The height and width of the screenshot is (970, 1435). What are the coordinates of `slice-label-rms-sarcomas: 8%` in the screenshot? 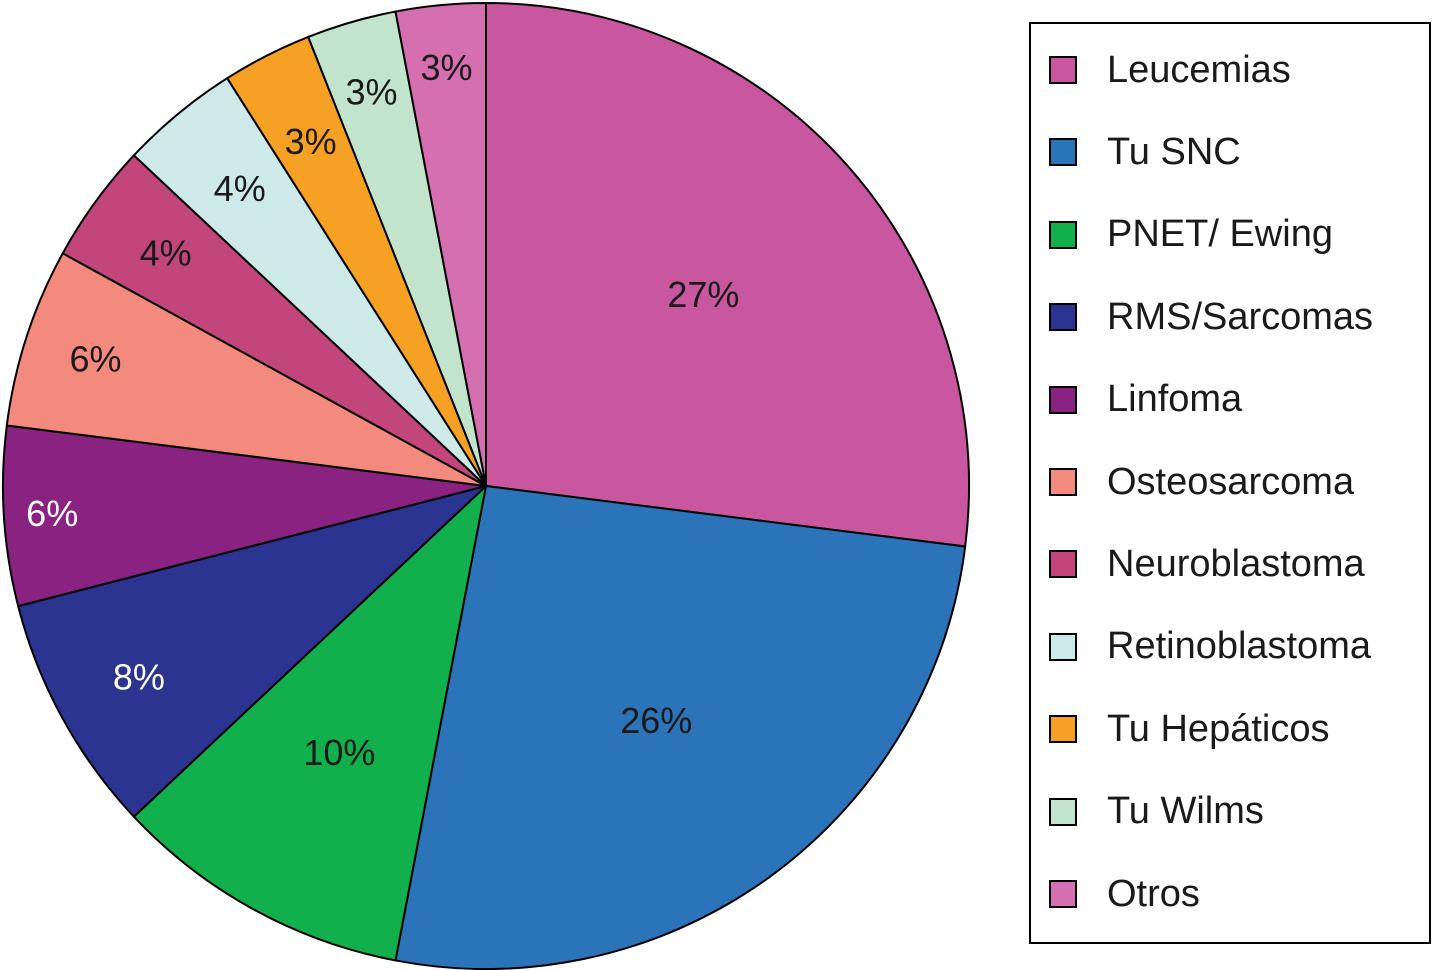 It's located at (139, 676).